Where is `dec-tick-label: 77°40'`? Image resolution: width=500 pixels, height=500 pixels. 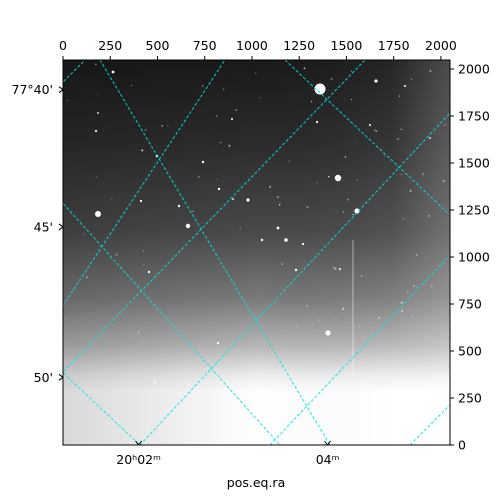
dec-tick-label: 77°40' is located at coordinates (33, 89).